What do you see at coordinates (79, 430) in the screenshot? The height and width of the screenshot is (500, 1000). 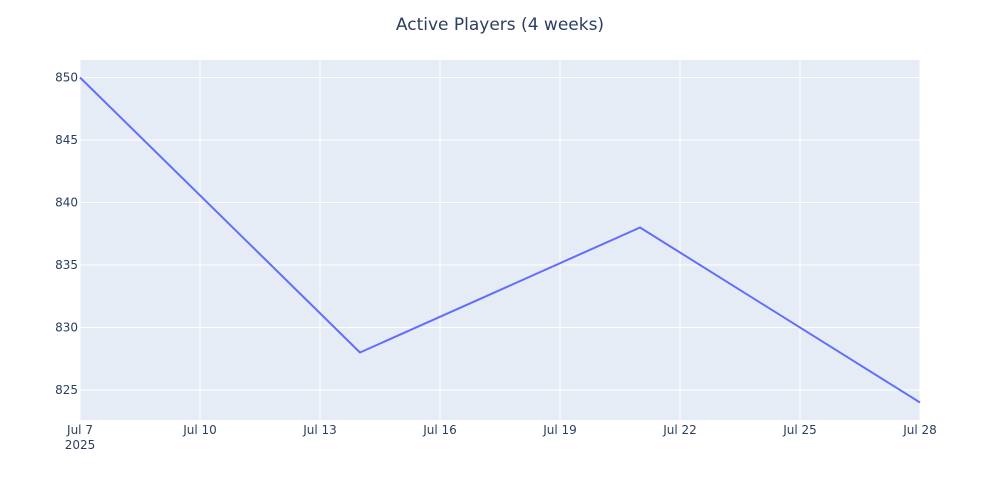 I see `x-tick-label: Jul 7` at bounding box center [79, 430].